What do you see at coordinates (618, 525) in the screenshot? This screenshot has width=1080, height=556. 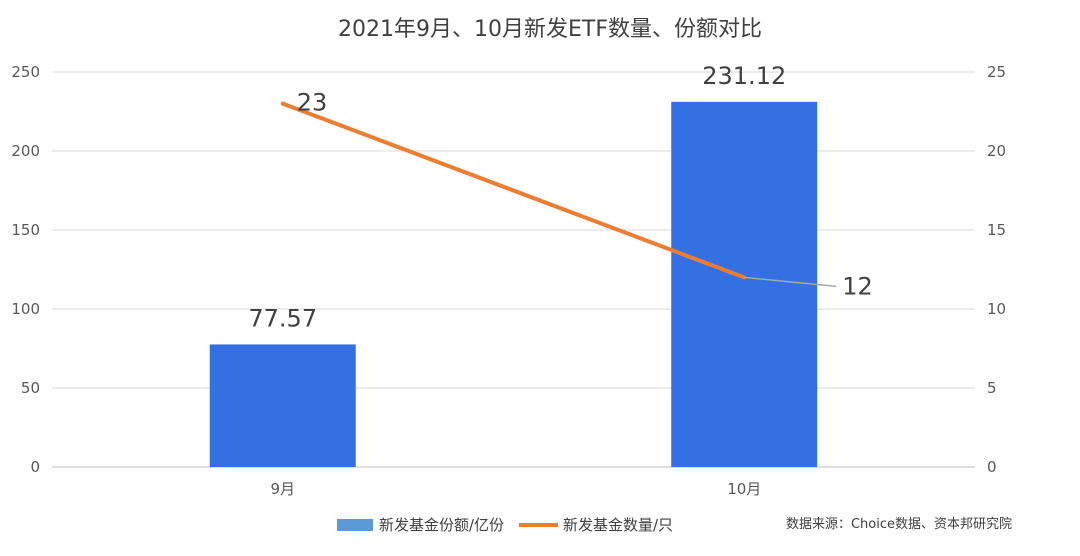 I see `legend-line-label: 新发基金数量/只` at bounding box center [618, 525].